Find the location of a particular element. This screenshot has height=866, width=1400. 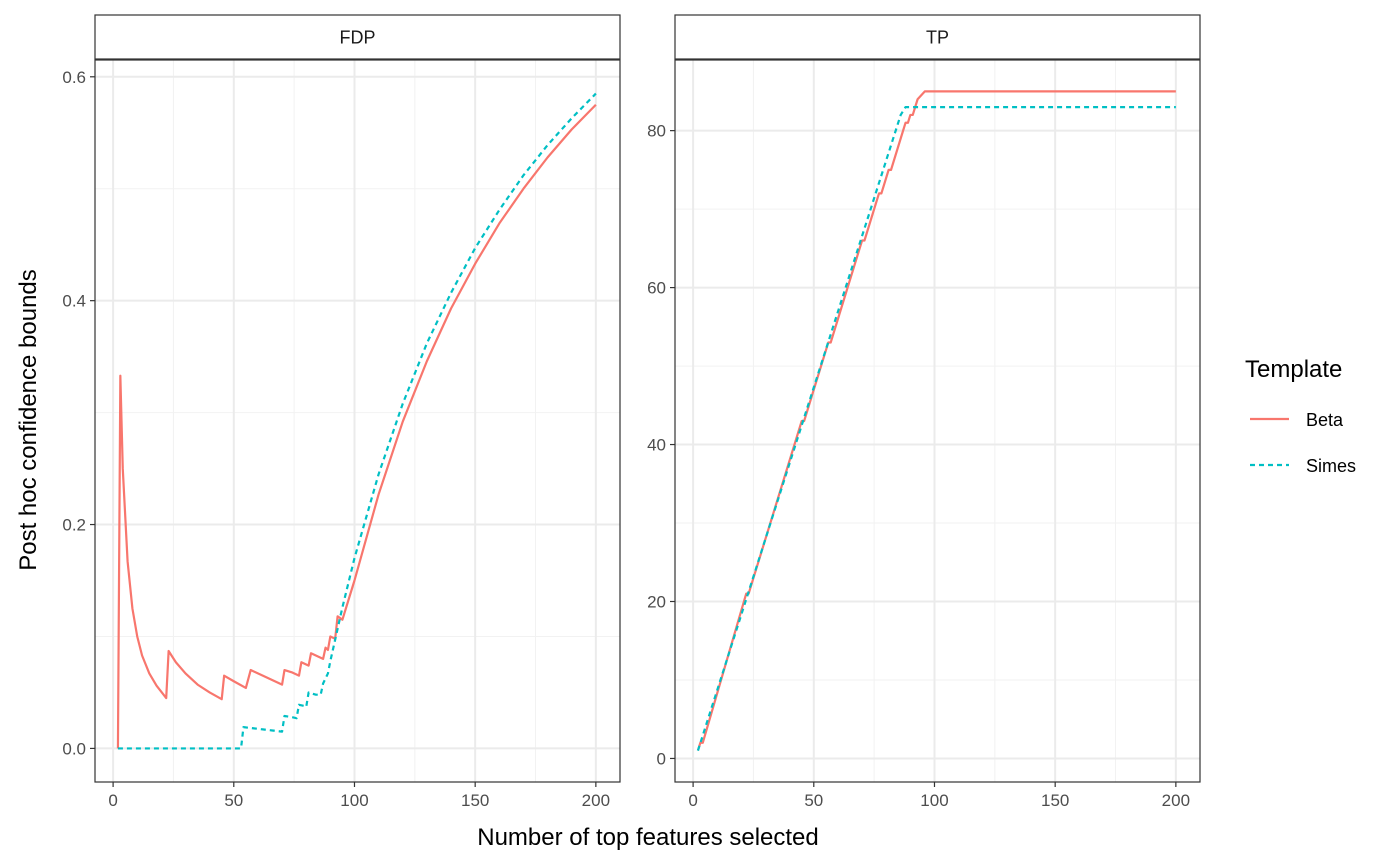

legend: Template Beta Simes is located at coordinates (1300, 416).